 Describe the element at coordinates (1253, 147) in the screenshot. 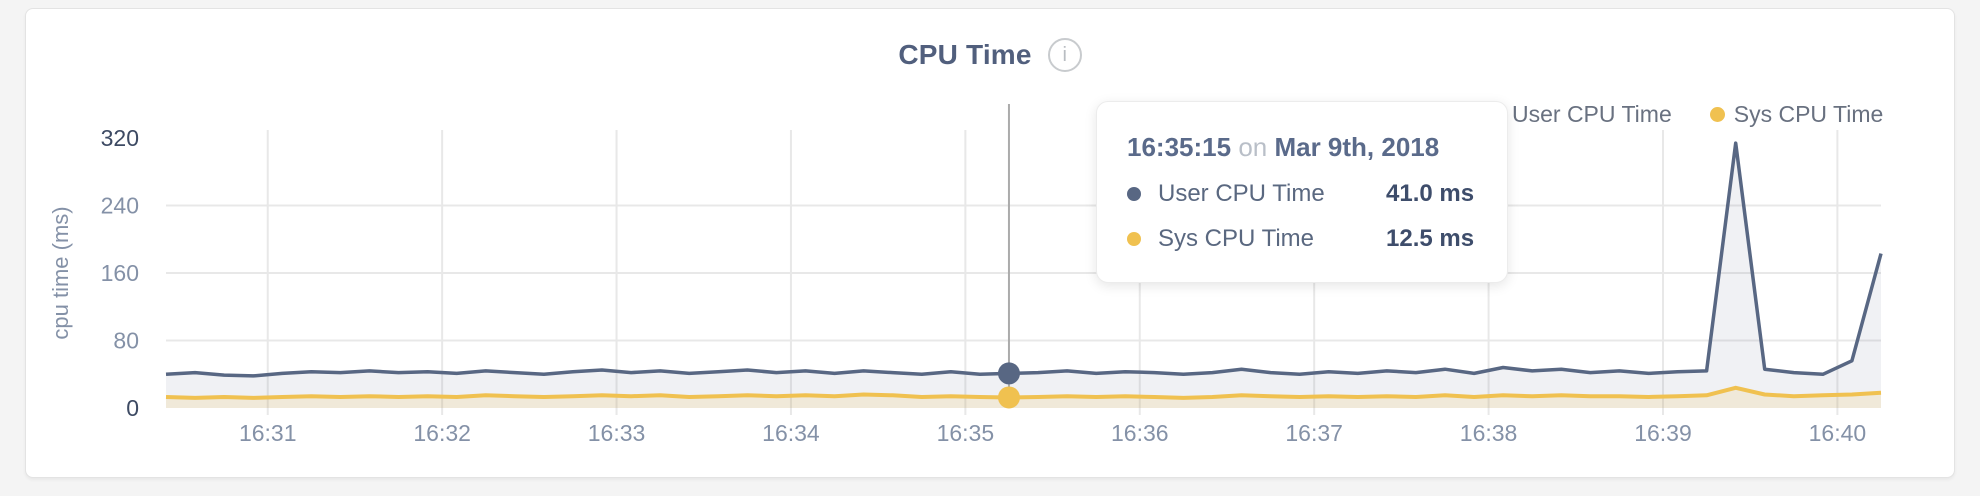

I see `tooltip-conjunction: on` at that location.